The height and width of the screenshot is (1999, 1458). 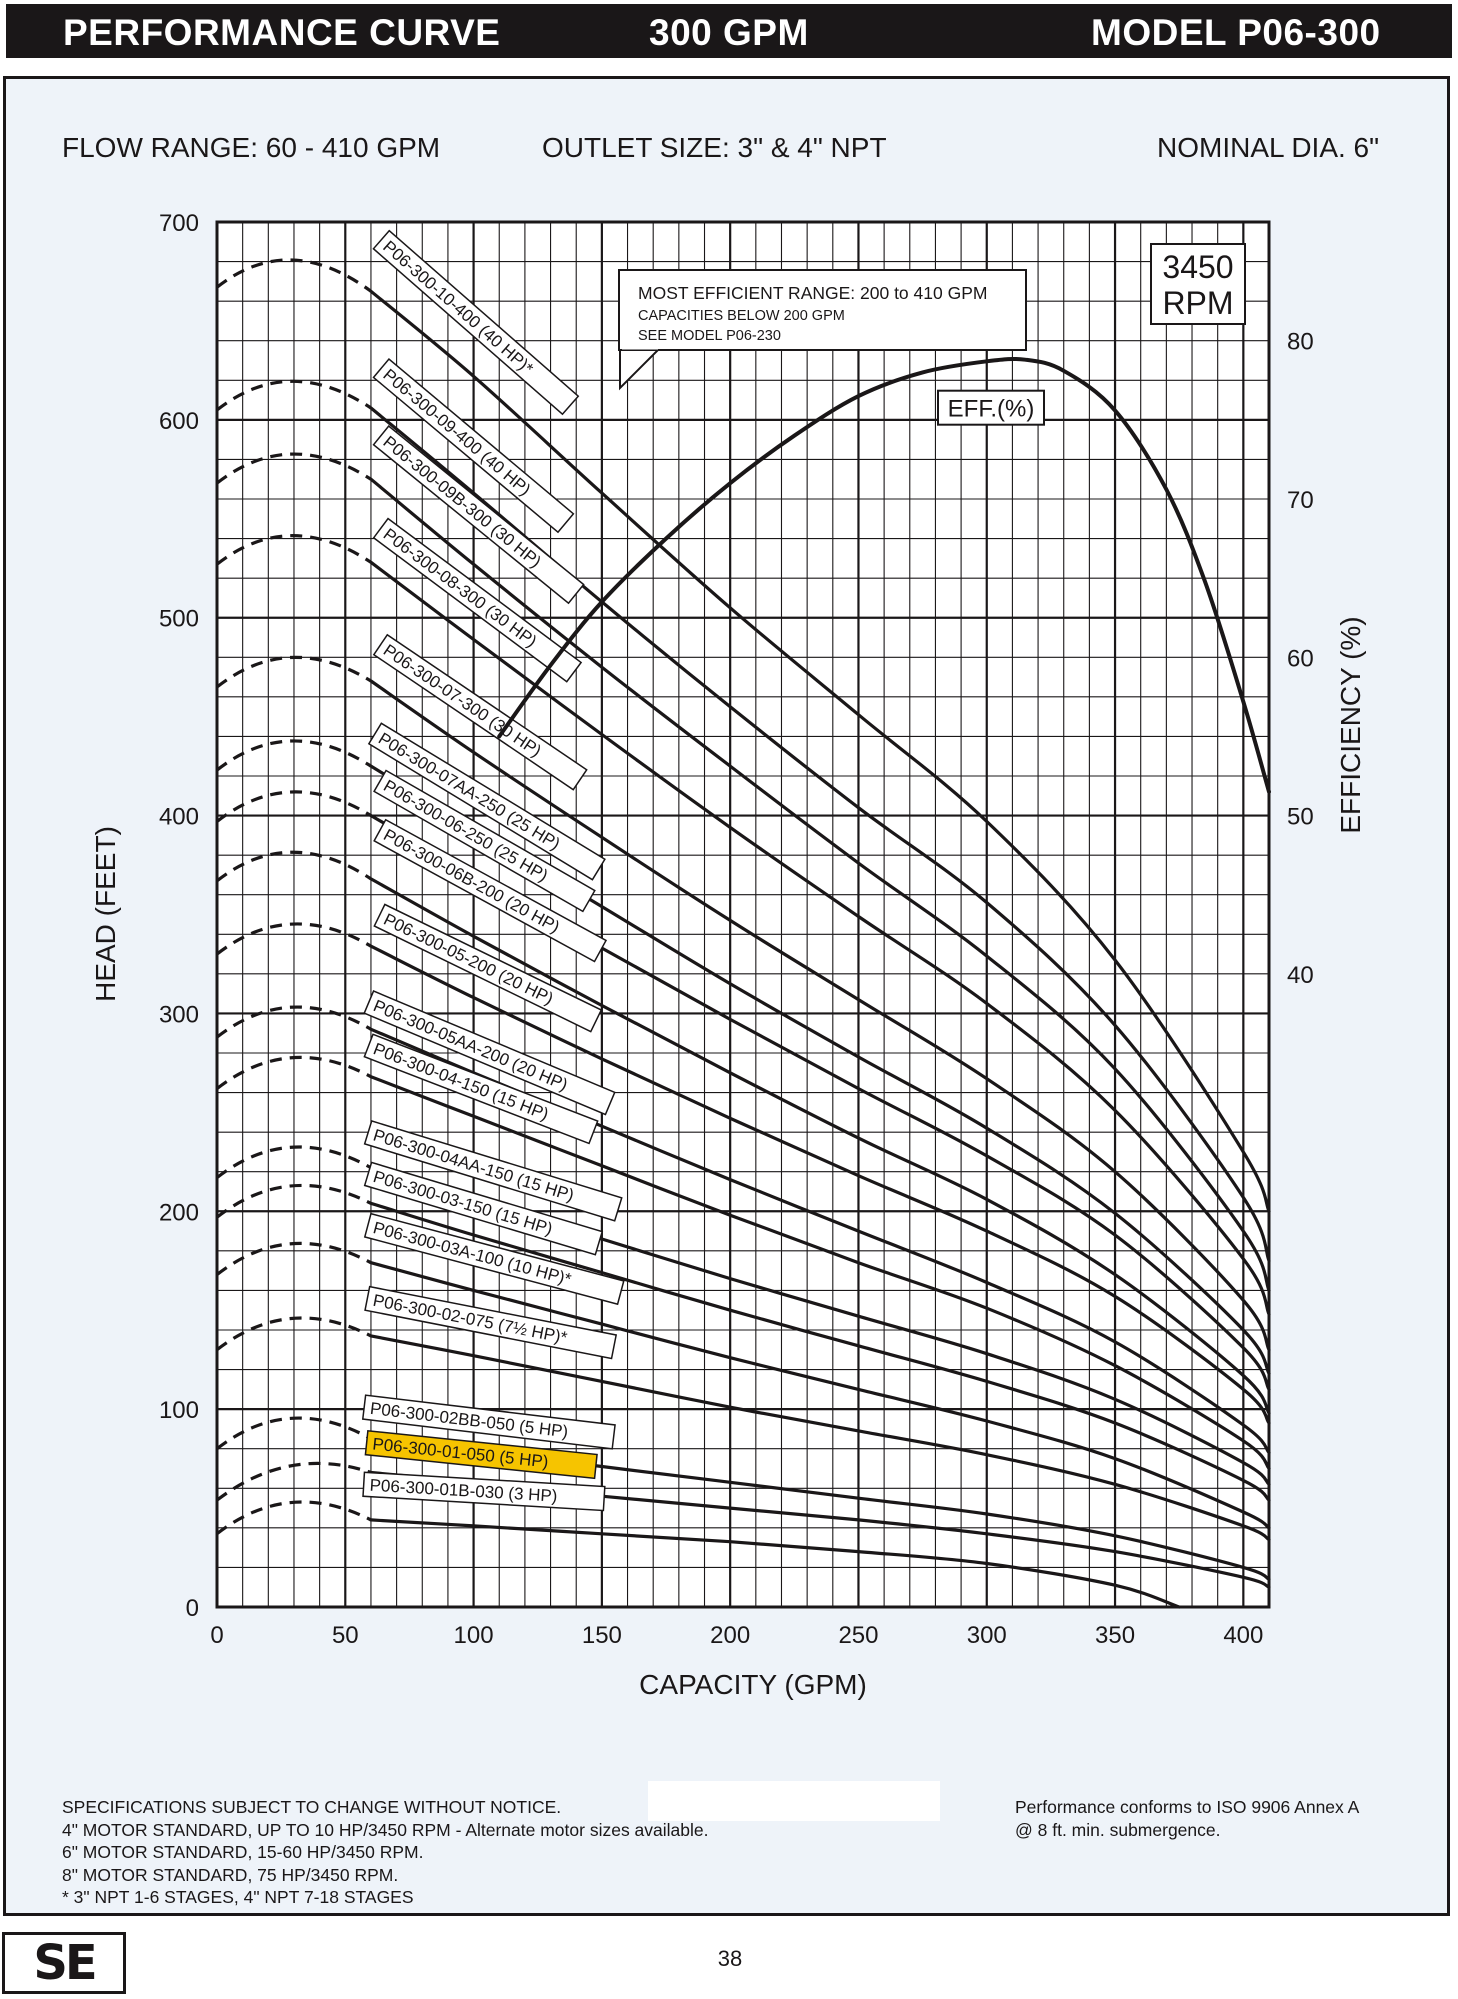 I want to click on efficiency-label-box, so click(x=991, y=407).